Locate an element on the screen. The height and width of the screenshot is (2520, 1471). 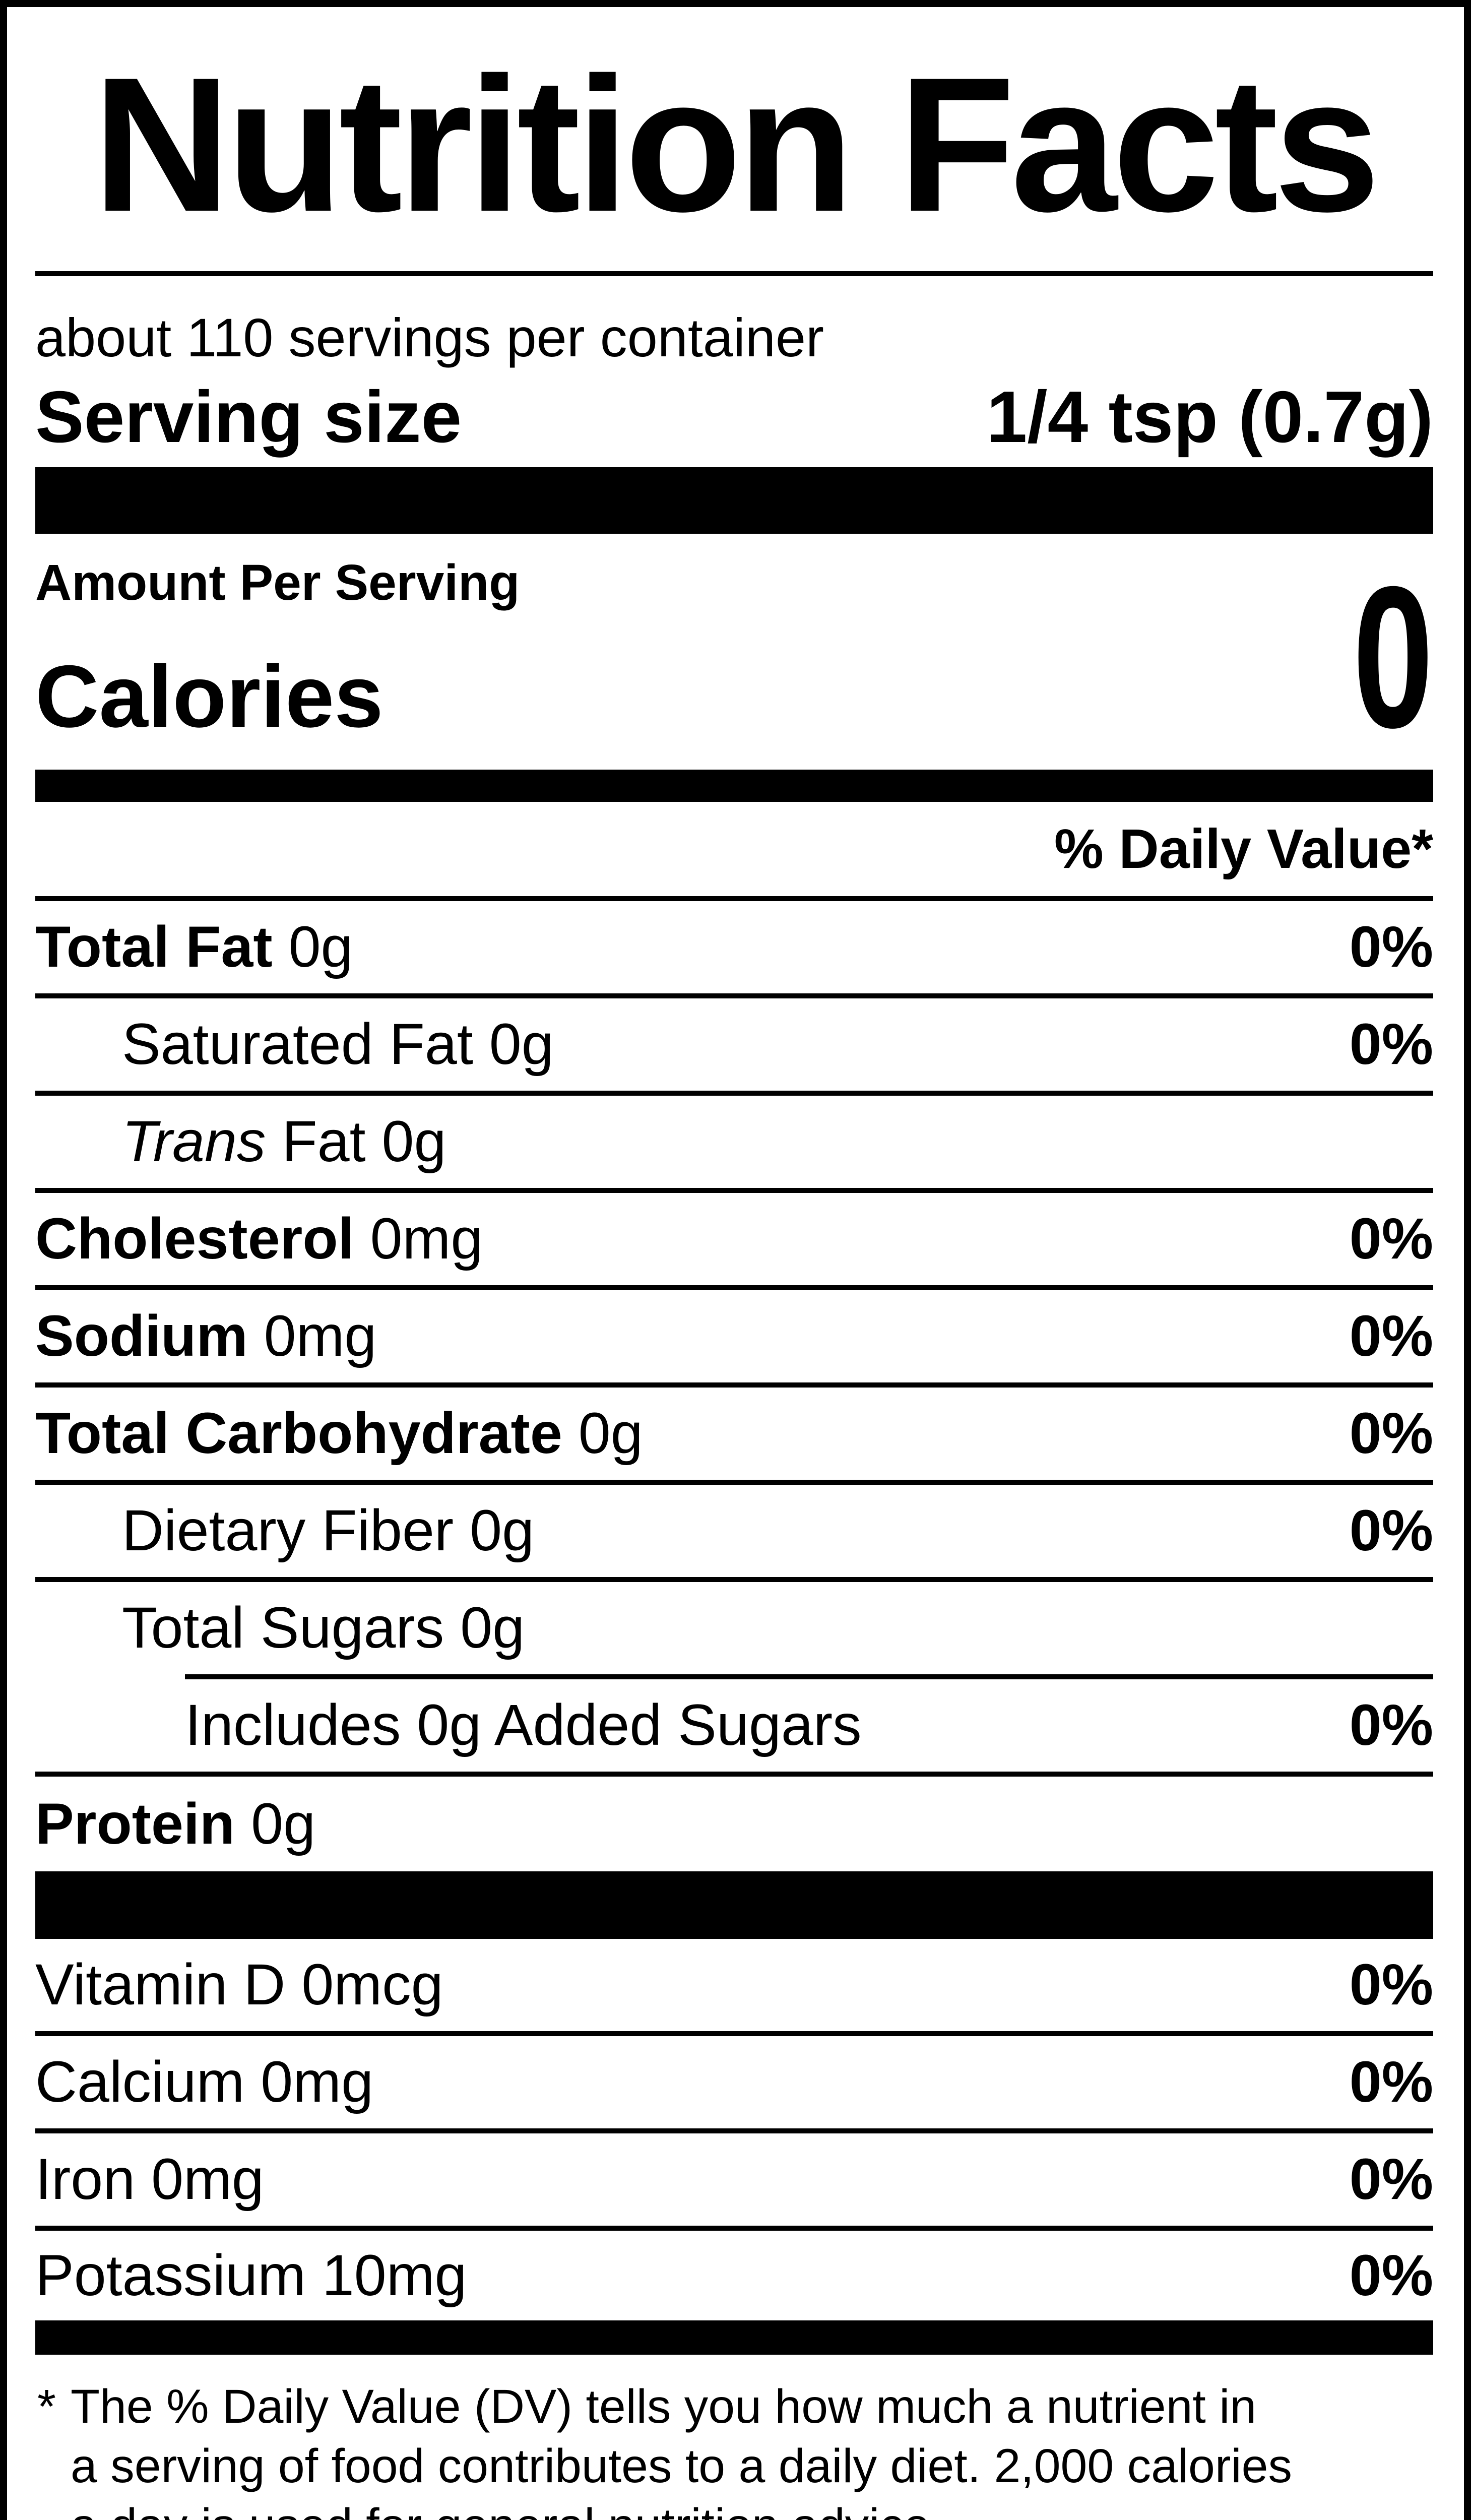
nutrient-row: Dietary Fiber 0g 0% is located at coordinates (734, 1533).